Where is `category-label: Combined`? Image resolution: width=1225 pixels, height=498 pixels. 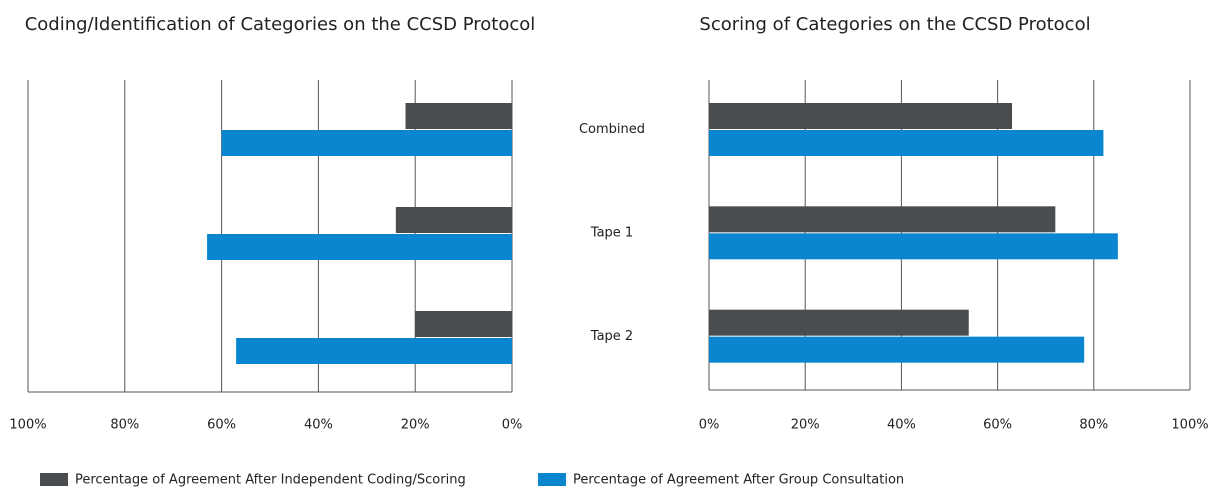
category-label: Combined is located at coordinates (612, 129).